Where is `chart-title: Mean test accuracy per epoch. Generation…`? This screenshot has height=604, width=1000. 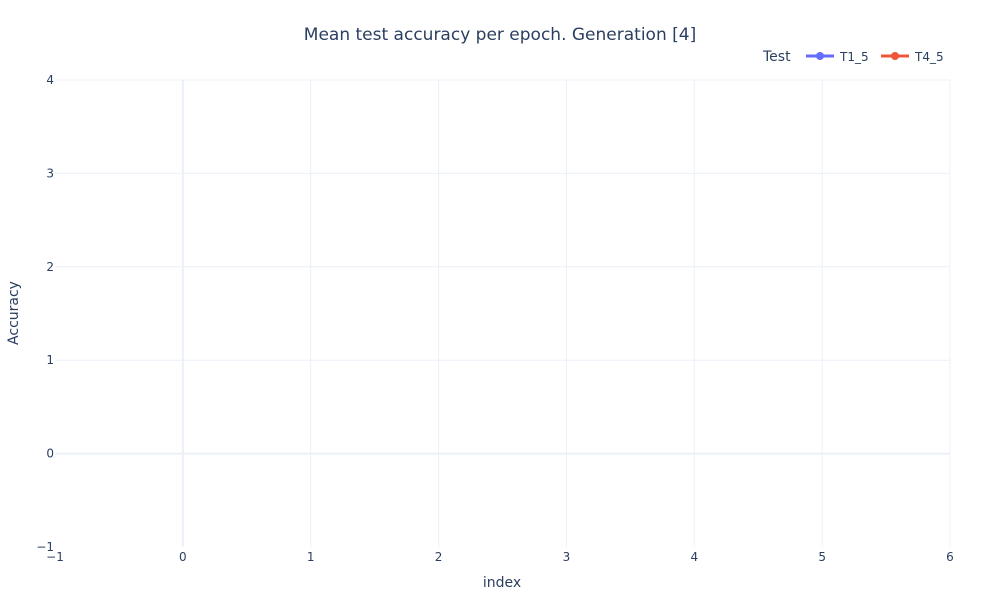 chart-title: Mean test accuracy per epoch. Generation… is located at coordinates (500, 35).